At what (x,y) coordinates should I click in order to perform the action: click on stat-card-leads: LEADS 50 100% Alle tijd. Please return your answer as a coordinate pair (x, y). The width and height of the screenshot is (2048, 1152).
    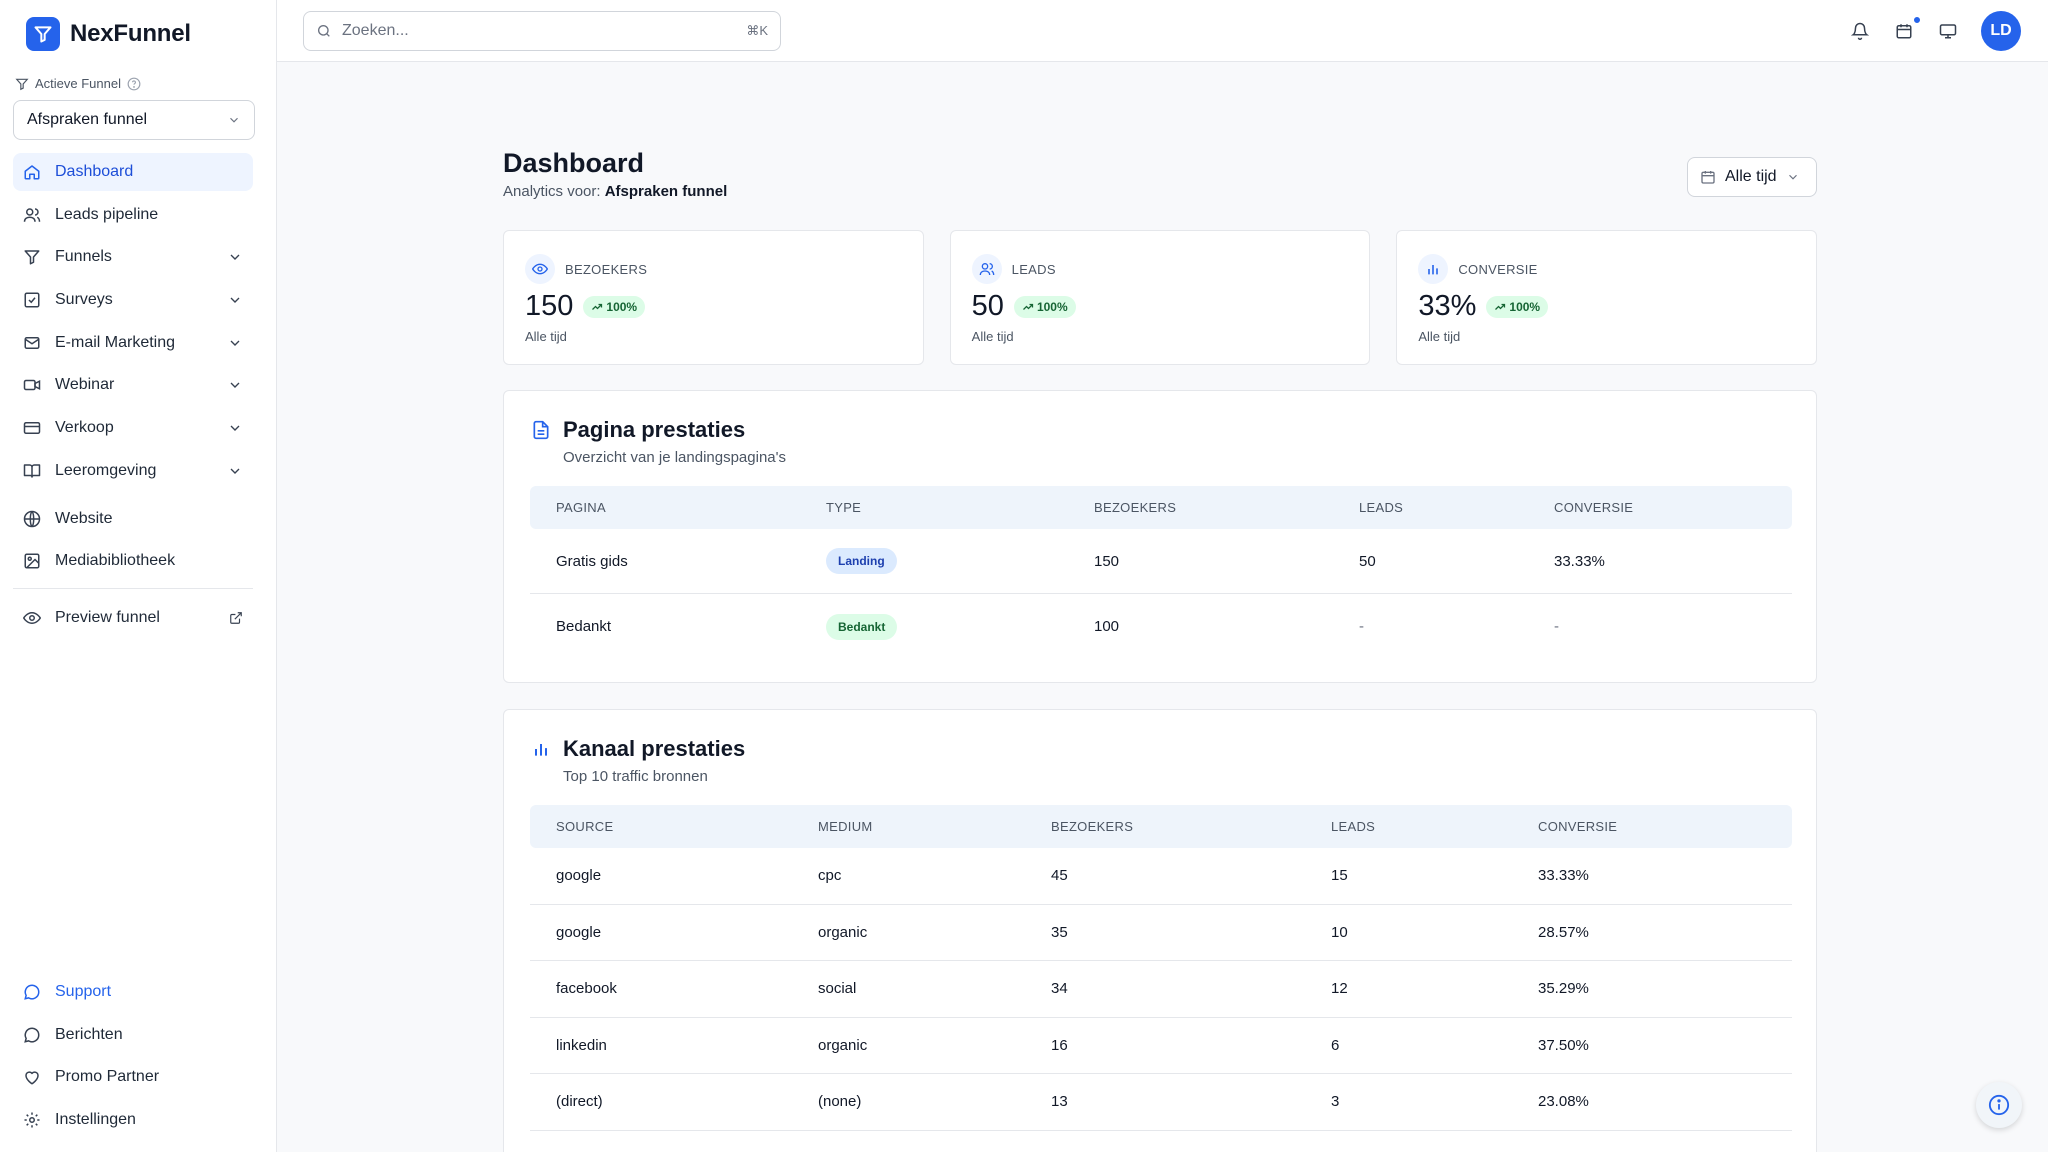
    Looking at the image, I should click on (1160, 297).